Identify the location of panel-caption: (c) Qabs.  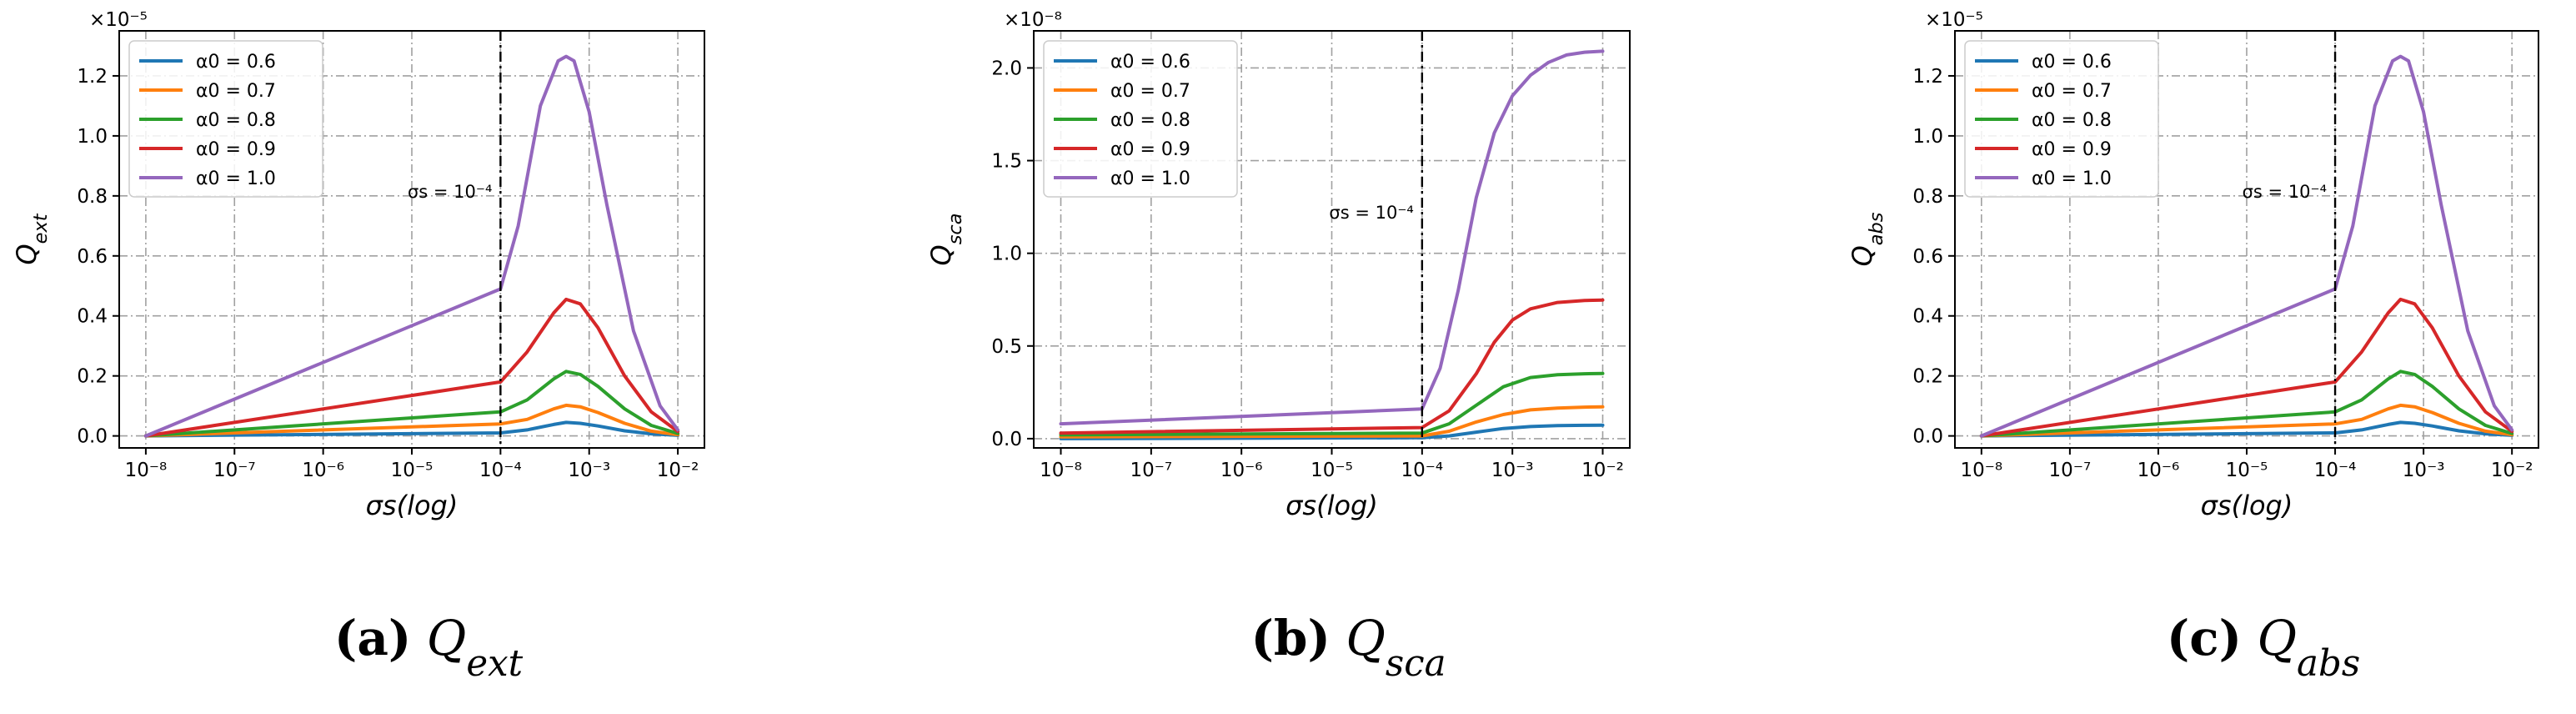
(2263, 647).